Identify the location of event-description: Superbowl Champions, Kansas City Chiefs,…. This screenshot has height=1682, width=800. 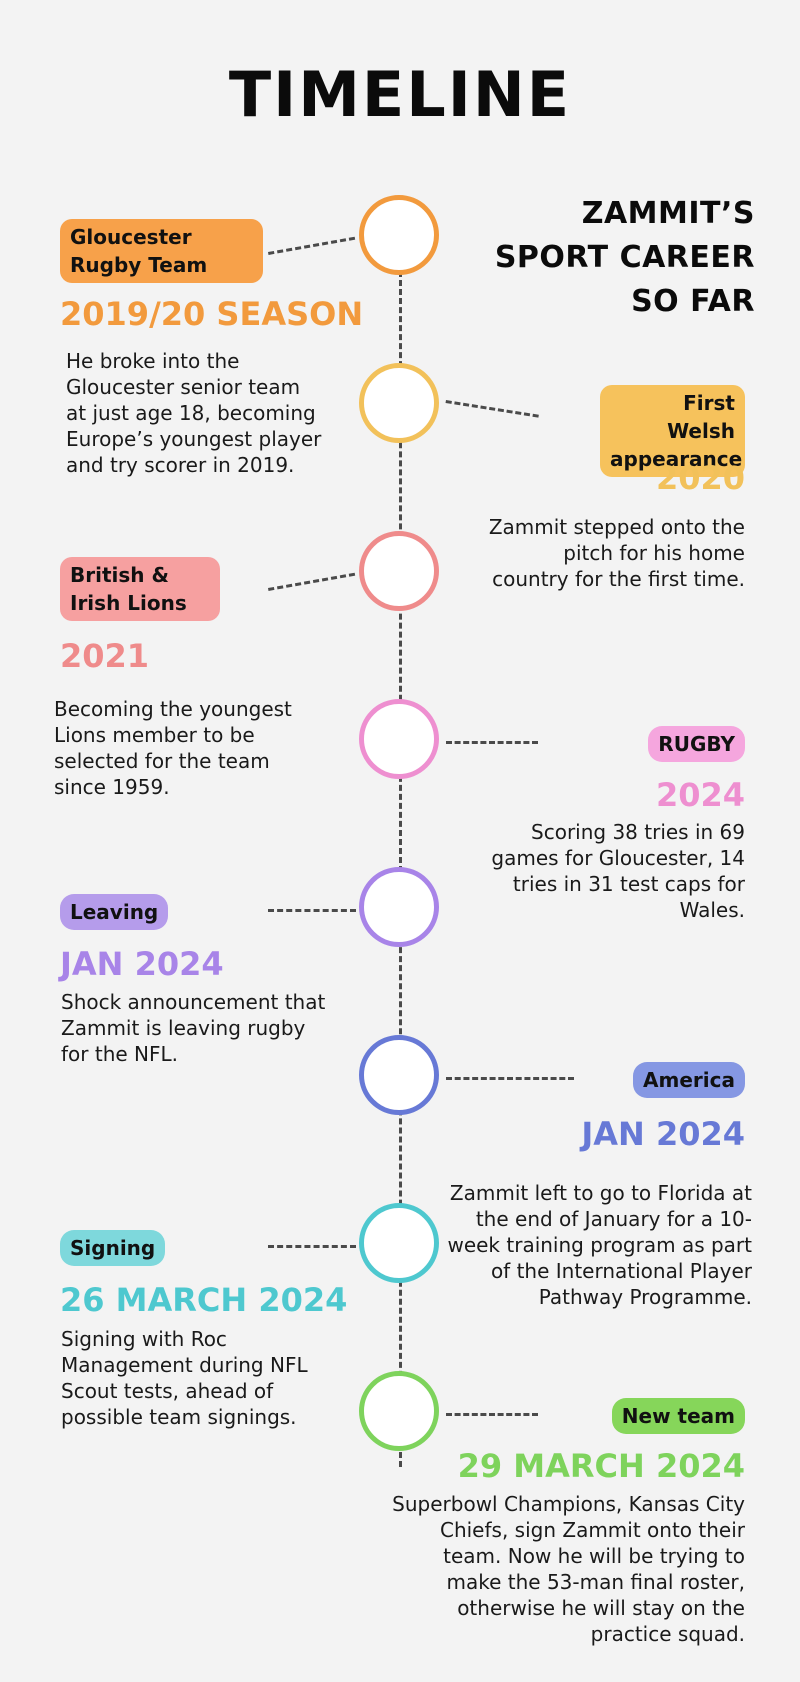
(568, 1569).